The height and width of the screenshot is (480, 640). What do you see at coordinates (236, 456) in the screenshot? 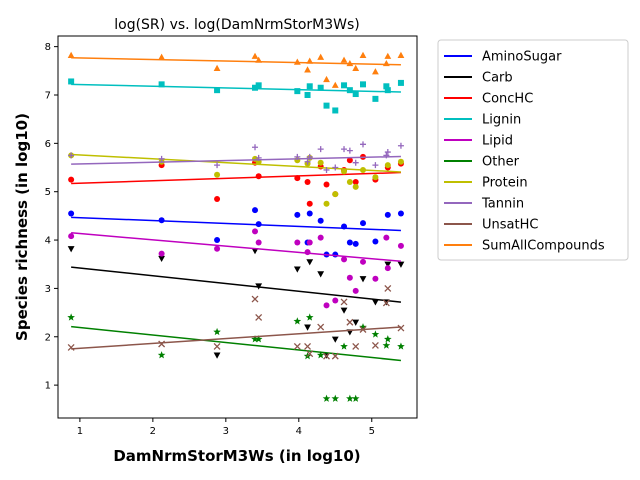
I see `x-axis-label: DamNrmStorM3Ws (in log10)` at bounding box center [236, 456].